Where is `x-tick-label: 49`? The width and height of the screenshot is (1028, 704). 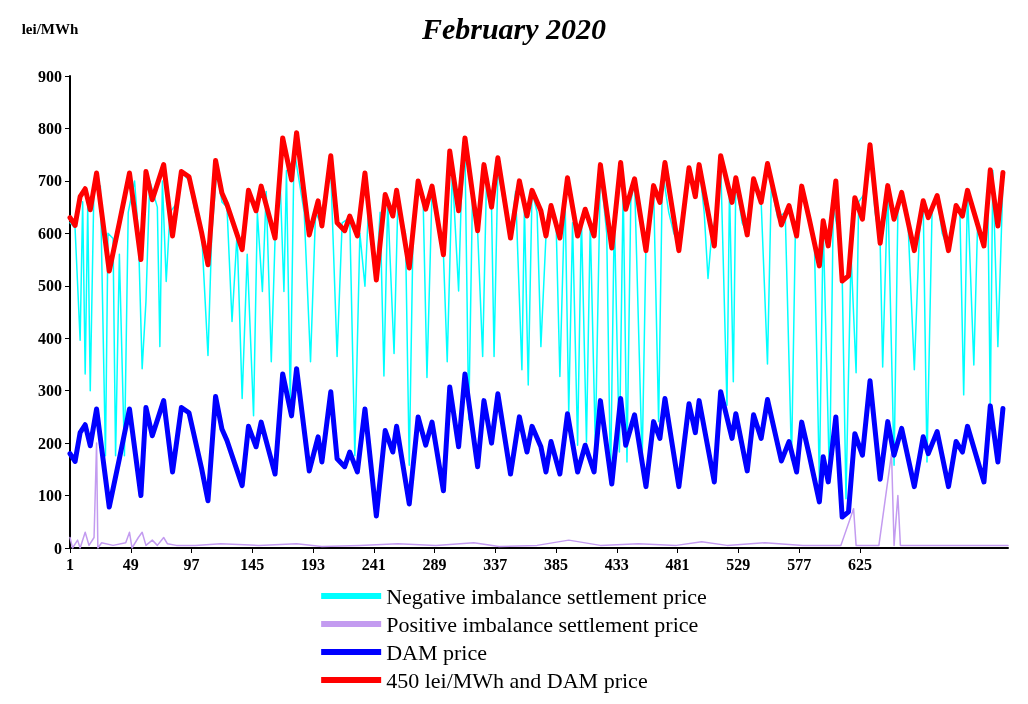
x-tick-label: 49 is located at coordinates (130, 564).